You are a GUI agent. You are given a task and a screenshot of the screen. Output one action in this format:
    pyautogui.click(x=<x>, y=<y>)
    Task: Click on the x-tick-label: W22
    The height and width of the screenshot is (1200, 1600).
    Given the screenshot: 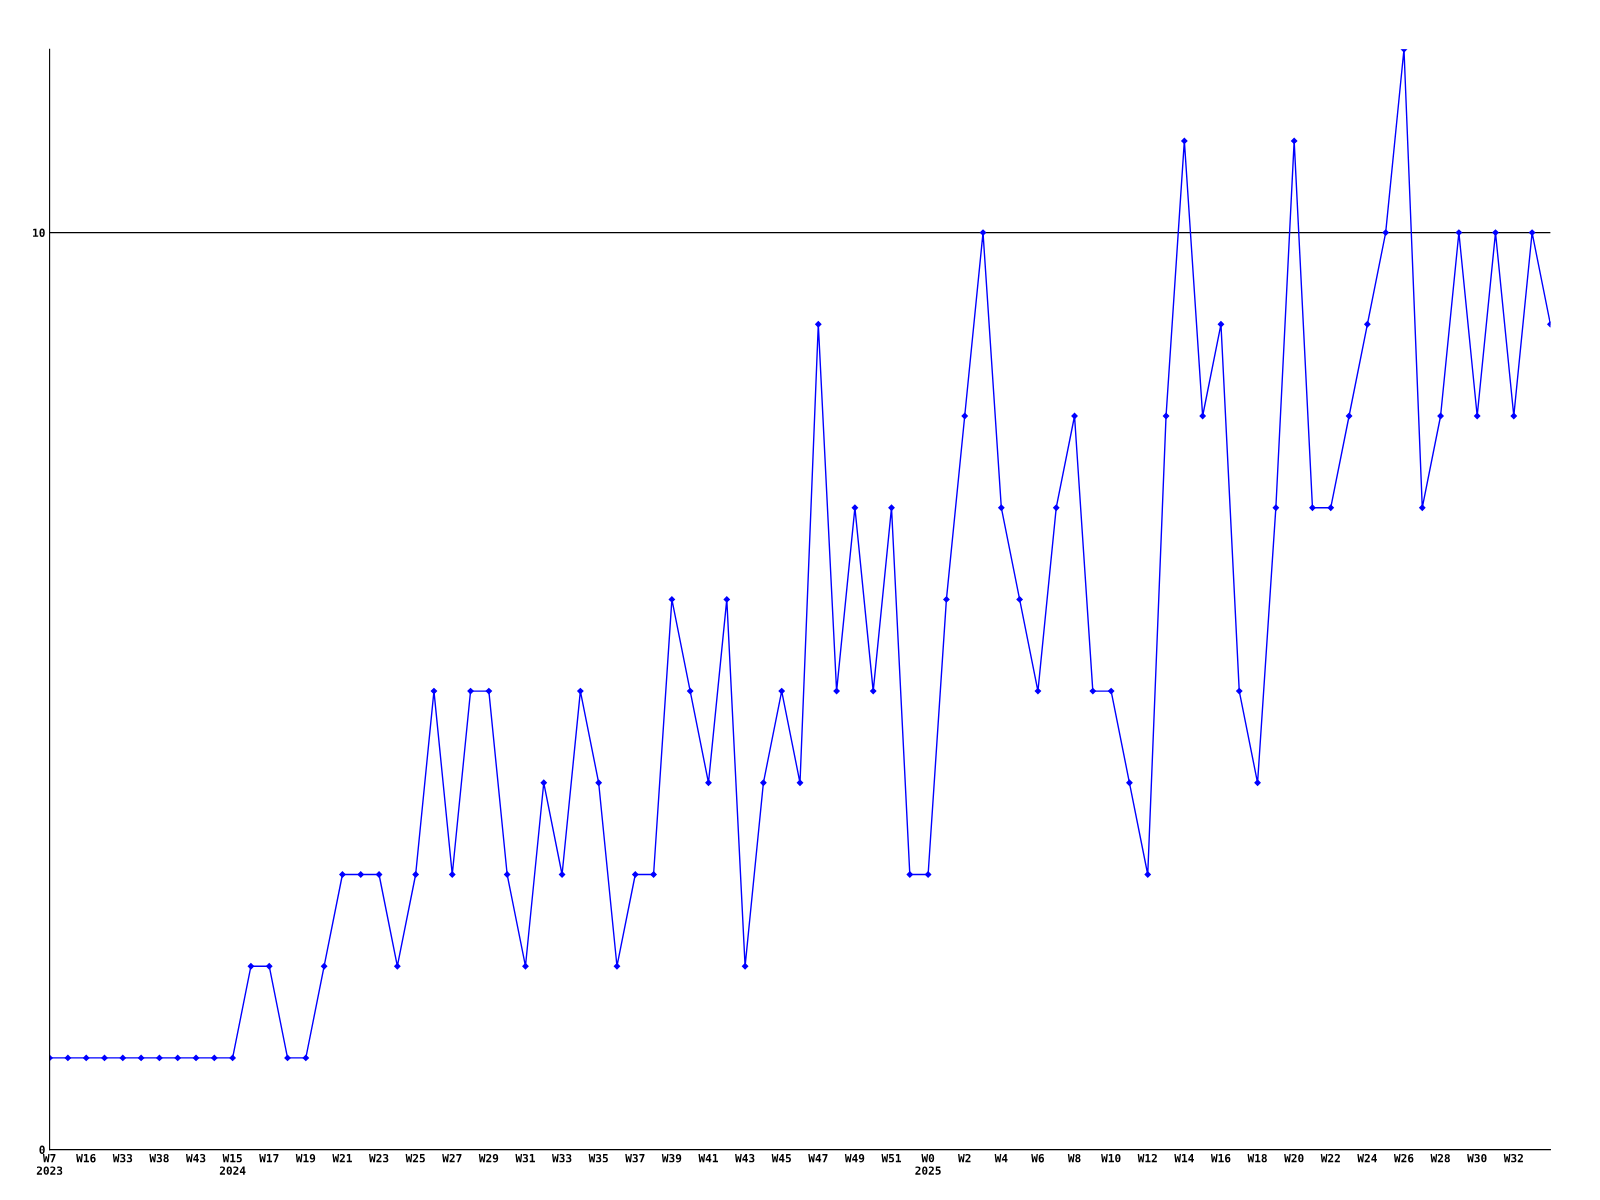 What is the action you would take?
    pyautogui.click(x=1330, y=1158)
    